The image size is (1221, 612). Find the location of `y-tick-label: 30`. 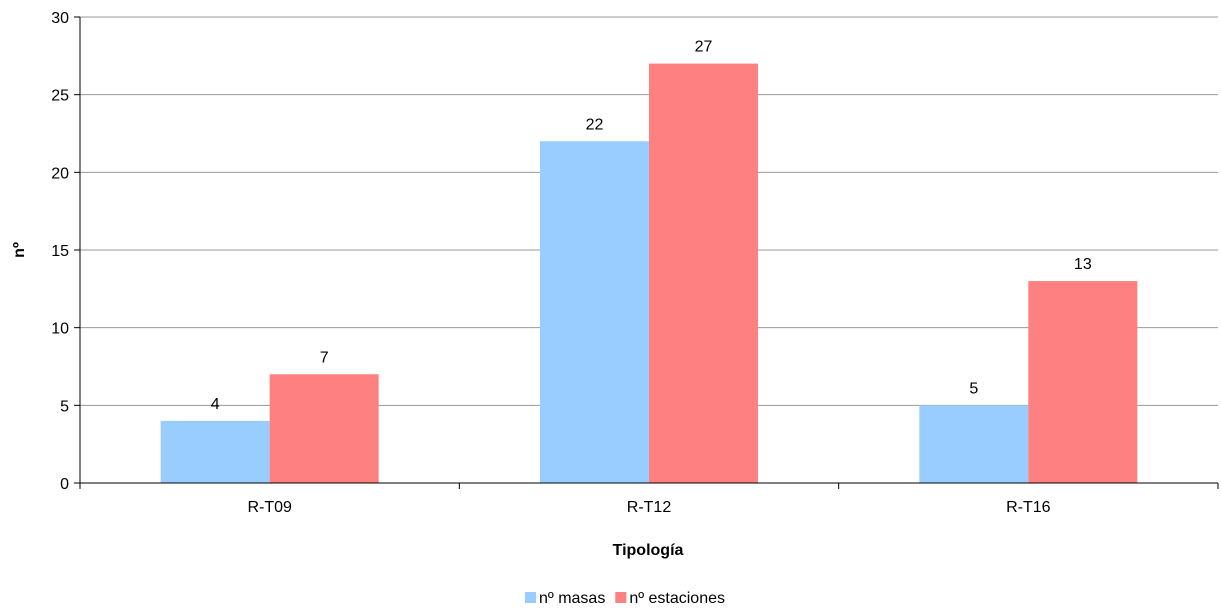

y-tick-label: 30 is located at coordinates (60, 18).